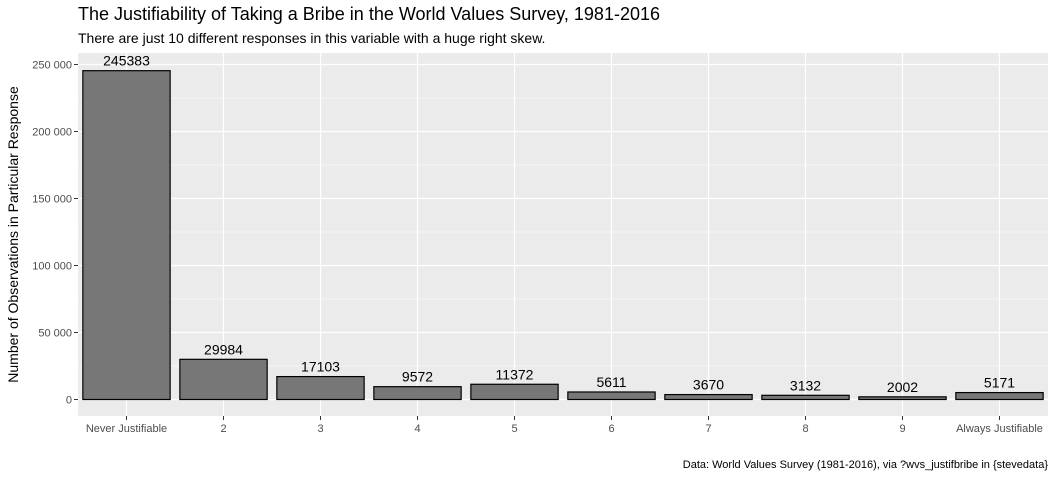 The width and height of the screenshot is (1056, 480). Describe the element at coordinates (611, 382) in the screenshot. I see `data-label: 5611` at that location.